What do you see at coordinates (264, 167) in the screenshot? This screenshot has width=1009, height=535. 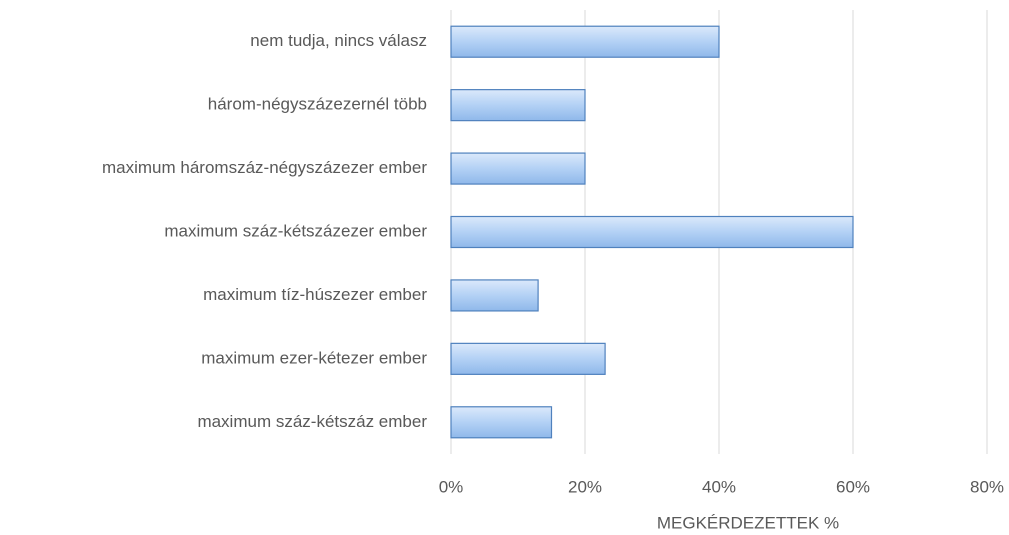 I see `y-tick-label: maximum háromszáz-négyszázezer ember` at bounding box center [264, 167].